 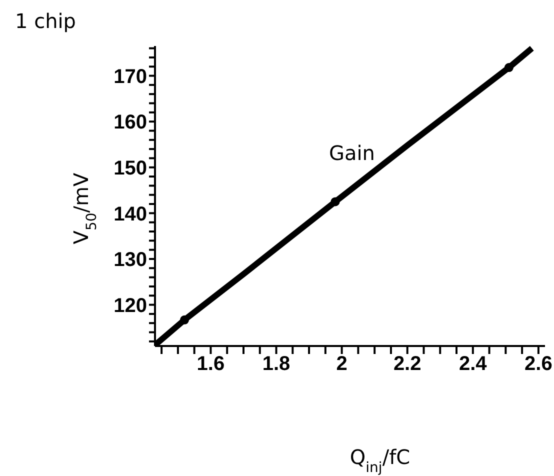 I want to click on x-tick-label: 1.6, so click(x=210, y=364).